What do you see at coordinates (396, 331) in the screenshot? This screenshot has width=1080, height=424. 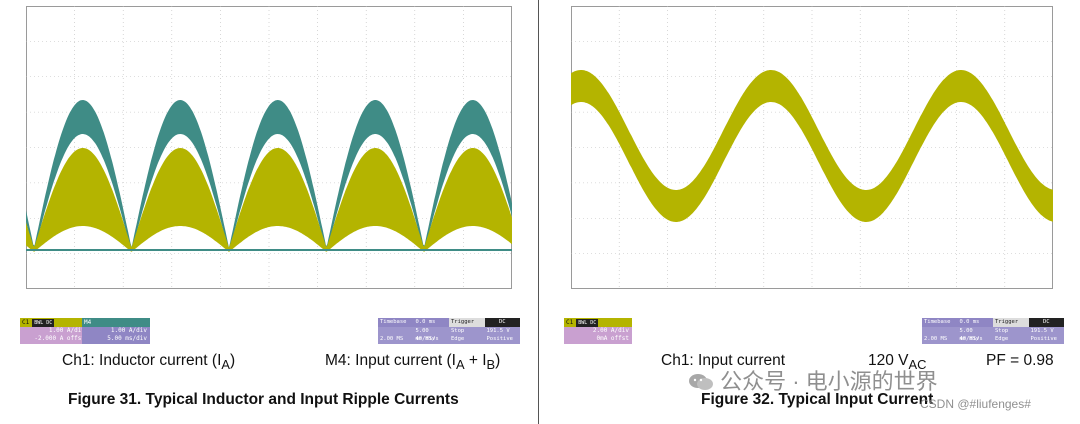 I see `timebase-r1a` at bounding box center [396, 331].